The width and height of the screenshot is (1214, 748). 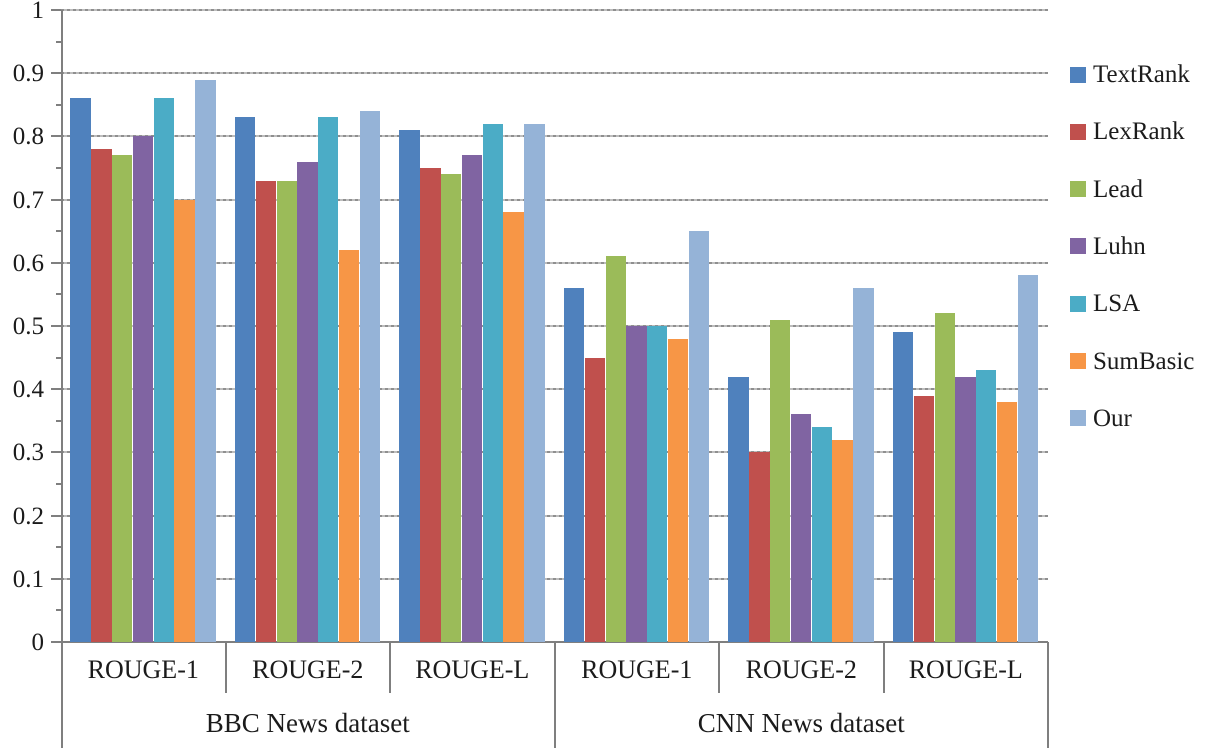 What do you see at coordinates (1007, 521) in the screenshot?
I see `bar-sumbasic-rouge-l-cnn` at bounding box center [1007, 521].